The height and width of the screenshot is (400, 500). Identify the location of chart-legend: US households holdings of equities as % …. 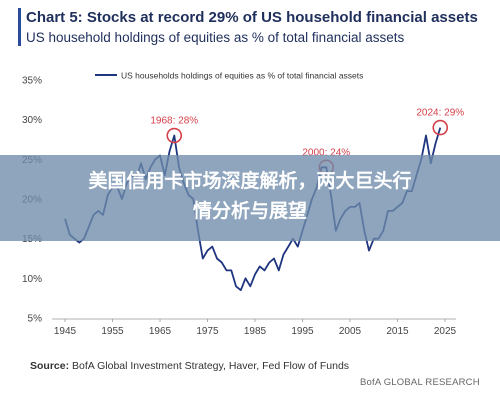
(229, 76).